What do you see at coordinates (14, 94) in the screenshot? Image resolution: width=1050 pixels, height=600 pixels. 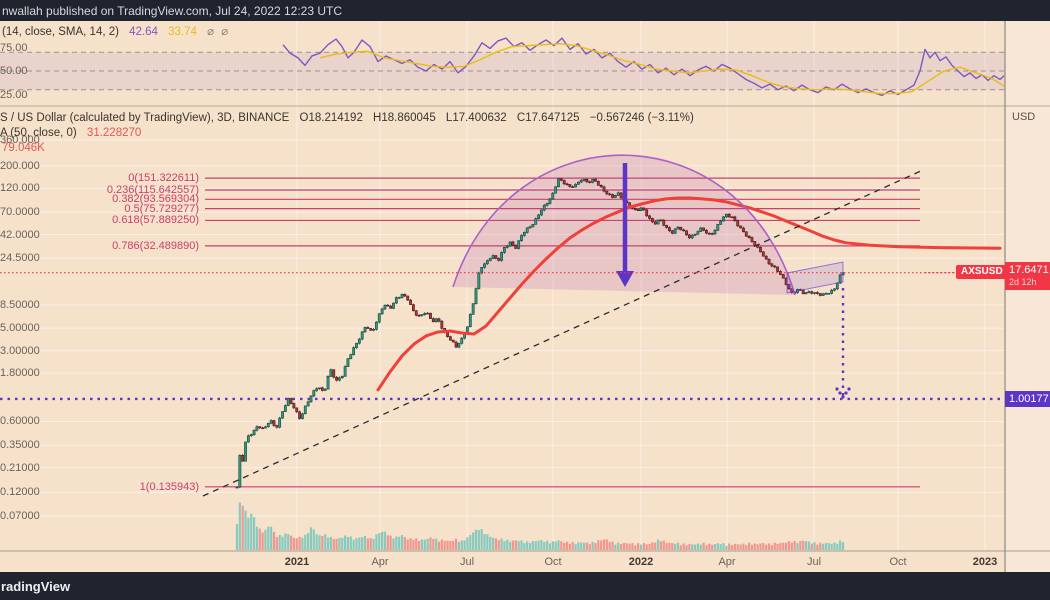 I see `rsi-axis-tick: 25.00` at bounding box center [14, 94].